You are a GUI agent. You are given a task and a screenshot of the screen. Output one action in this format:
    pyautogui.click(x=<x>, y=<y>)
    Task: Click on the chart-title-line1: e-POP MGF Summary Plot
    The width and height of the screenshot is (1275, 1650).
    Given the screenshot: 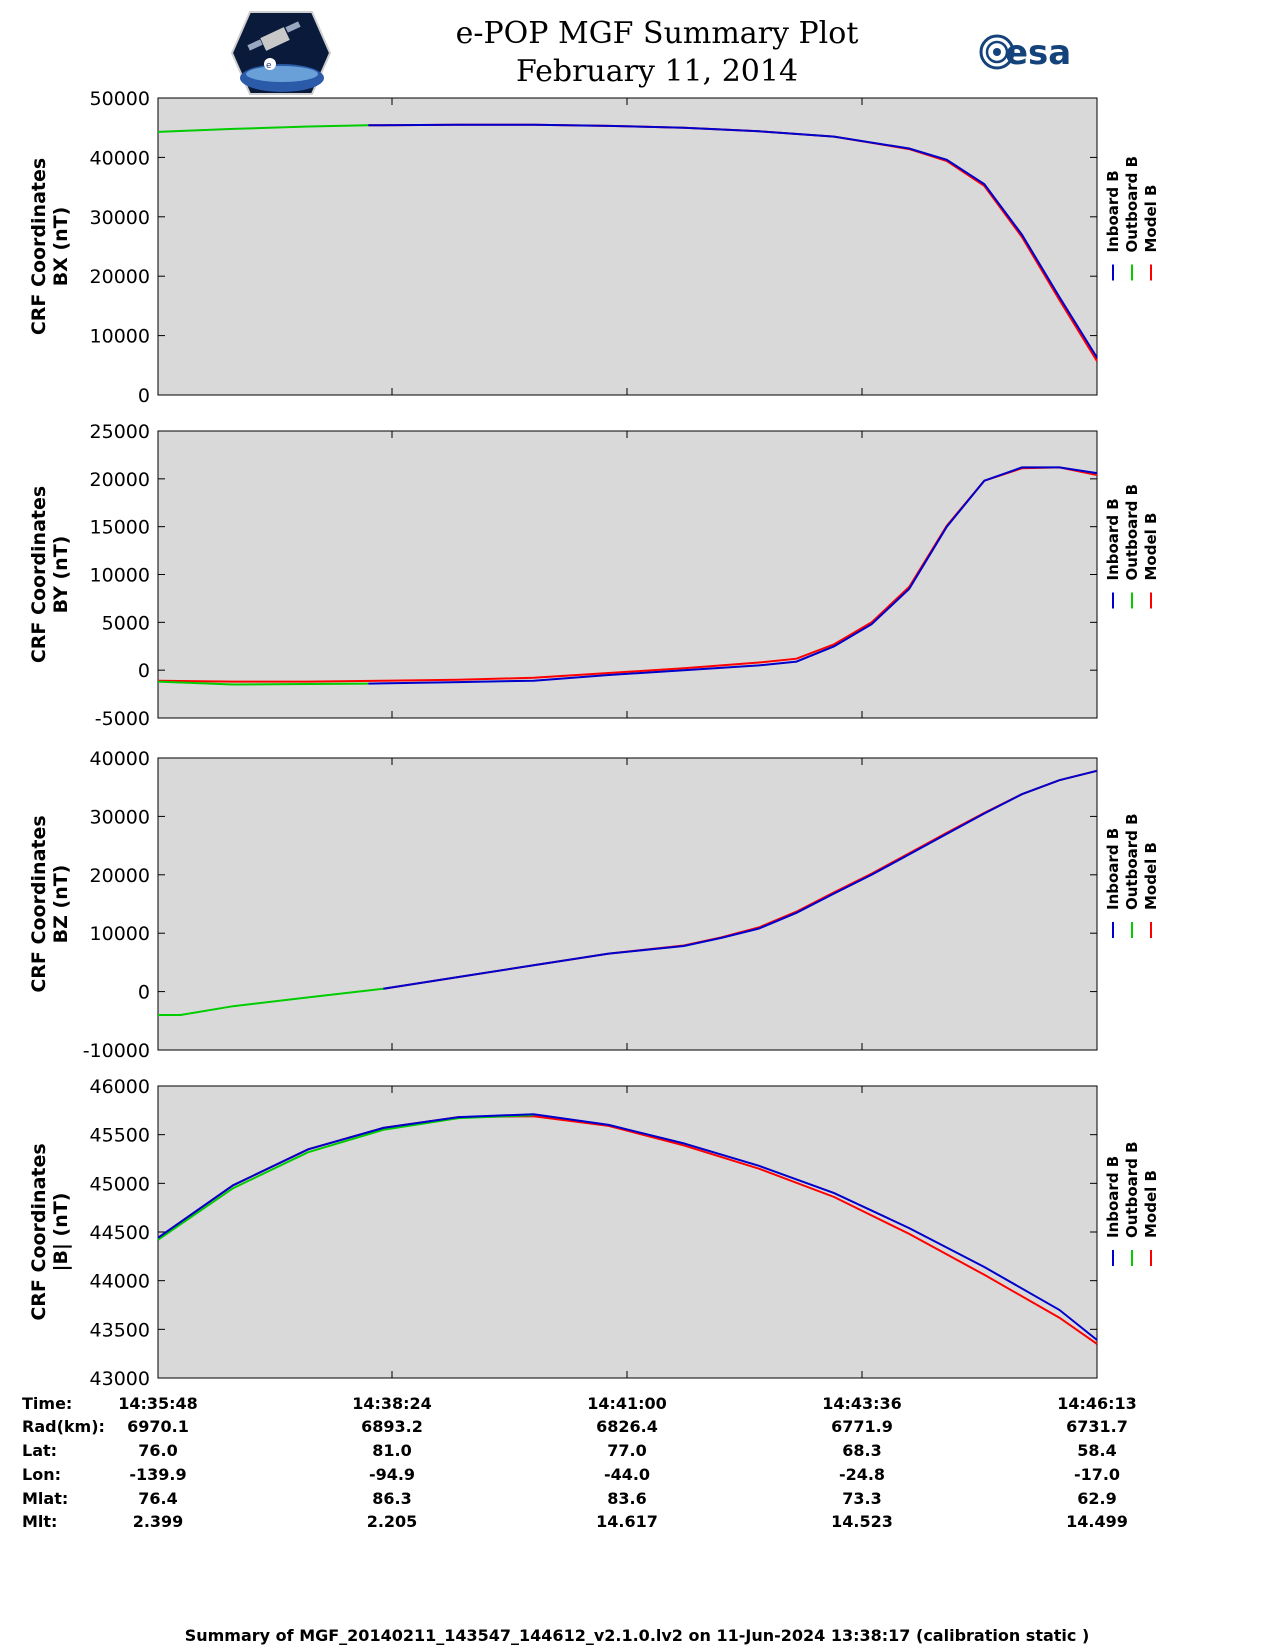 What is the action you would take?
    pyautogui.click(x=657, y=33)
    